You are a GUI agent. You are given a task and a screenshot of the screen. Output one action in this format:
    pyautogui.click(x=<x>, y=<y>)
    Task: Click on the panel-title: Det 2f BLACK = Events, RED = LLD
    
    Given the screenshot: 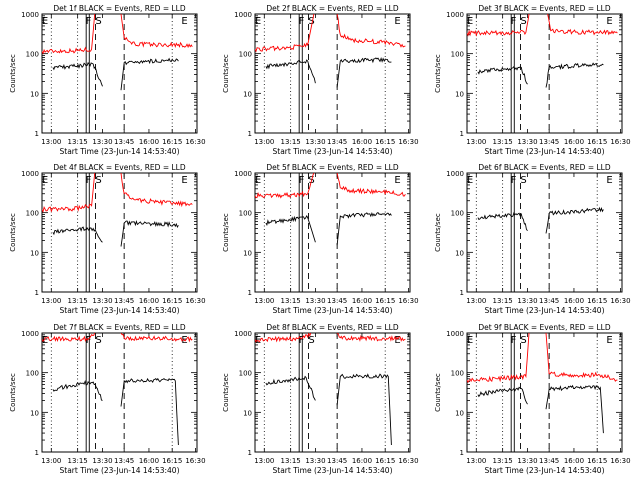 What is the action you would take?
    pyautogui.click(x=332, y=8)
    